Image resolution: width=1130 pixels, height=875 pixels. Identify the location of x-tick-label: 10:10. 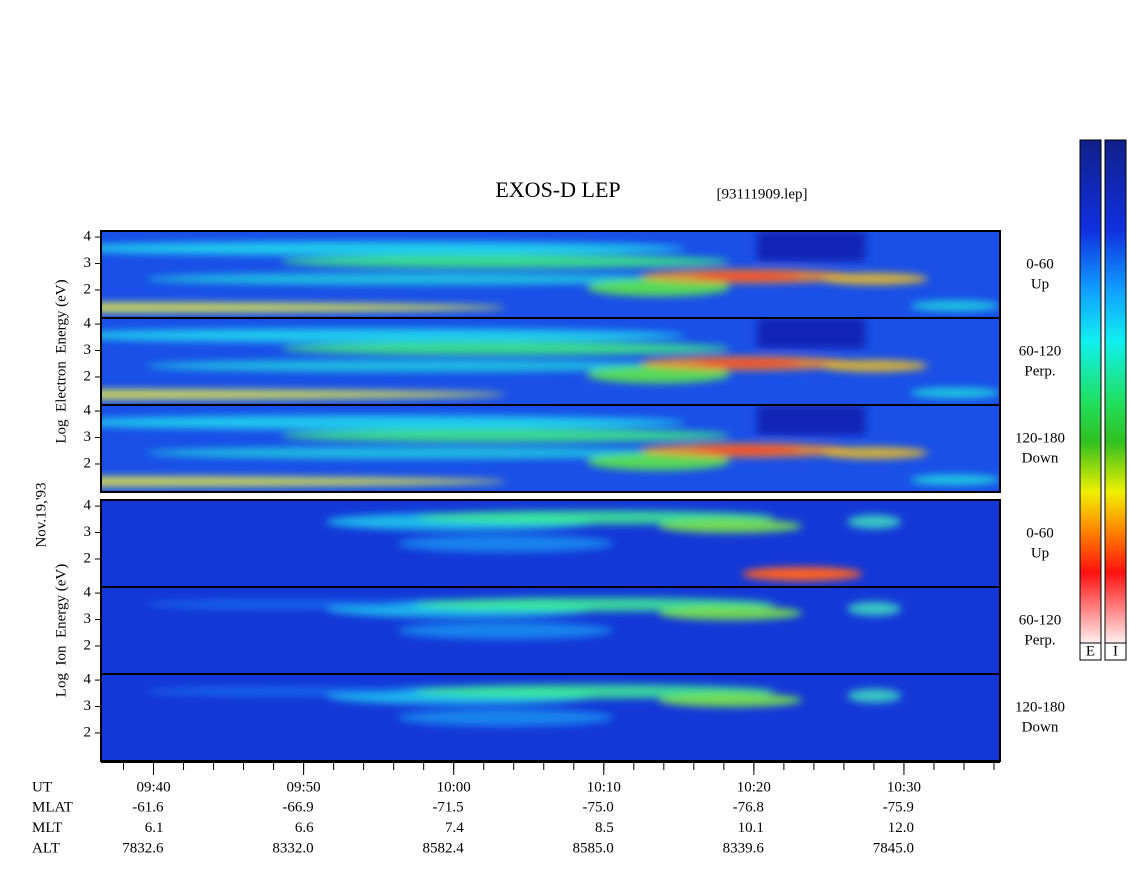
(604, 787).